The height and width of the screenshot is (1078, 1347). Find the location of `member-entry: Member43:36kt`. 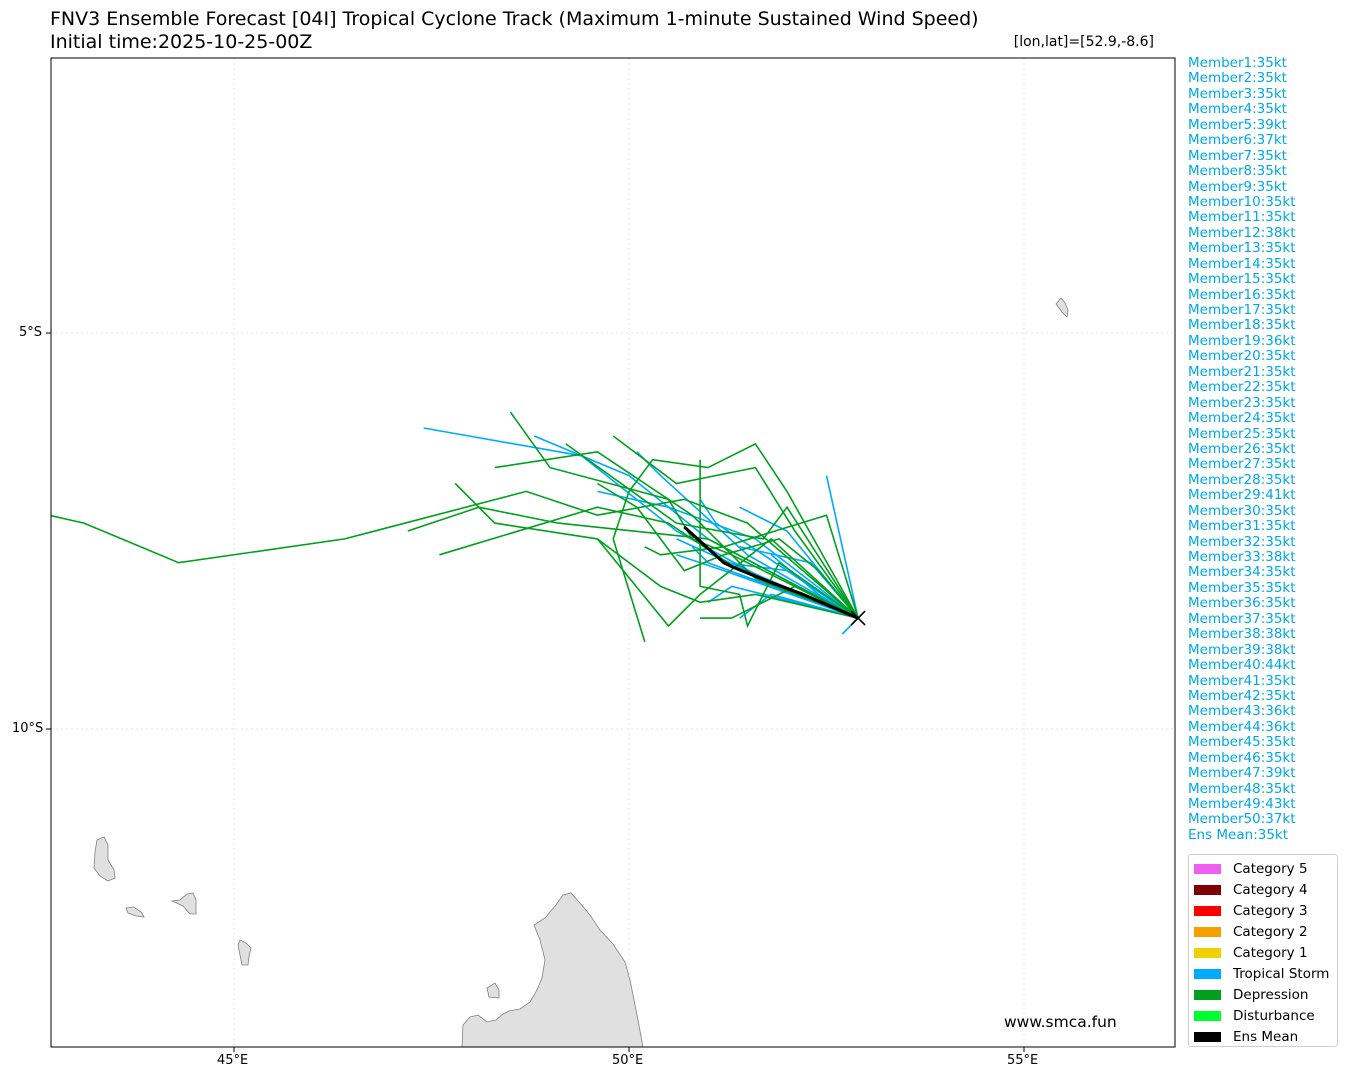

member-entry: Member43:36kt is located at coordinates (1242, 711).